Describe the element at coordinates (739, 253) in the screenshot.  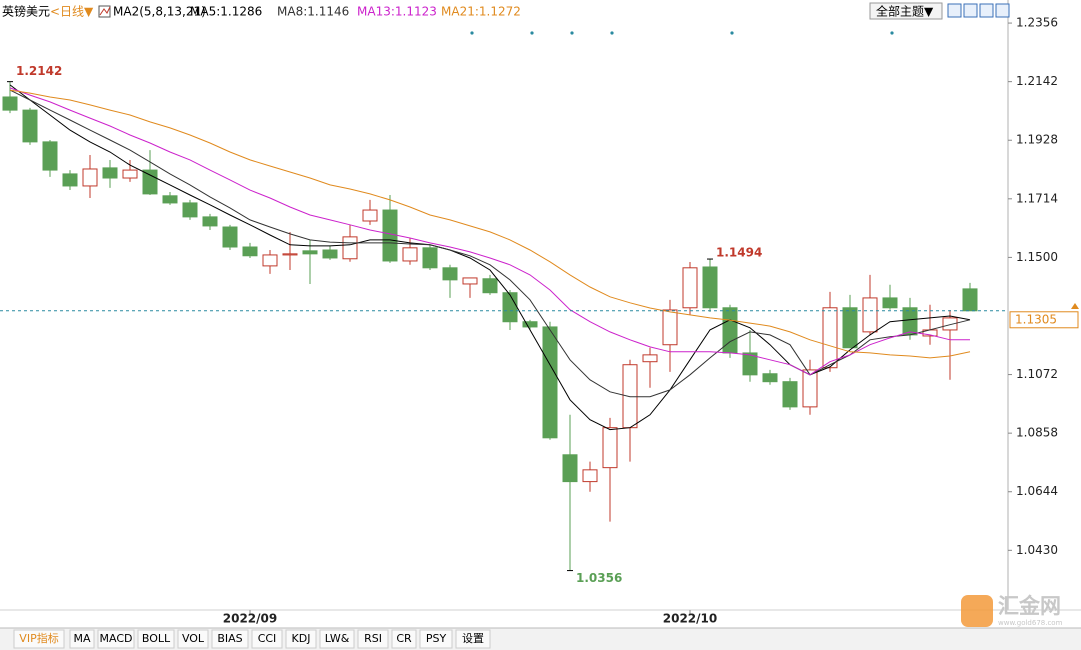
I see `annotation: 1.1494` at that location.